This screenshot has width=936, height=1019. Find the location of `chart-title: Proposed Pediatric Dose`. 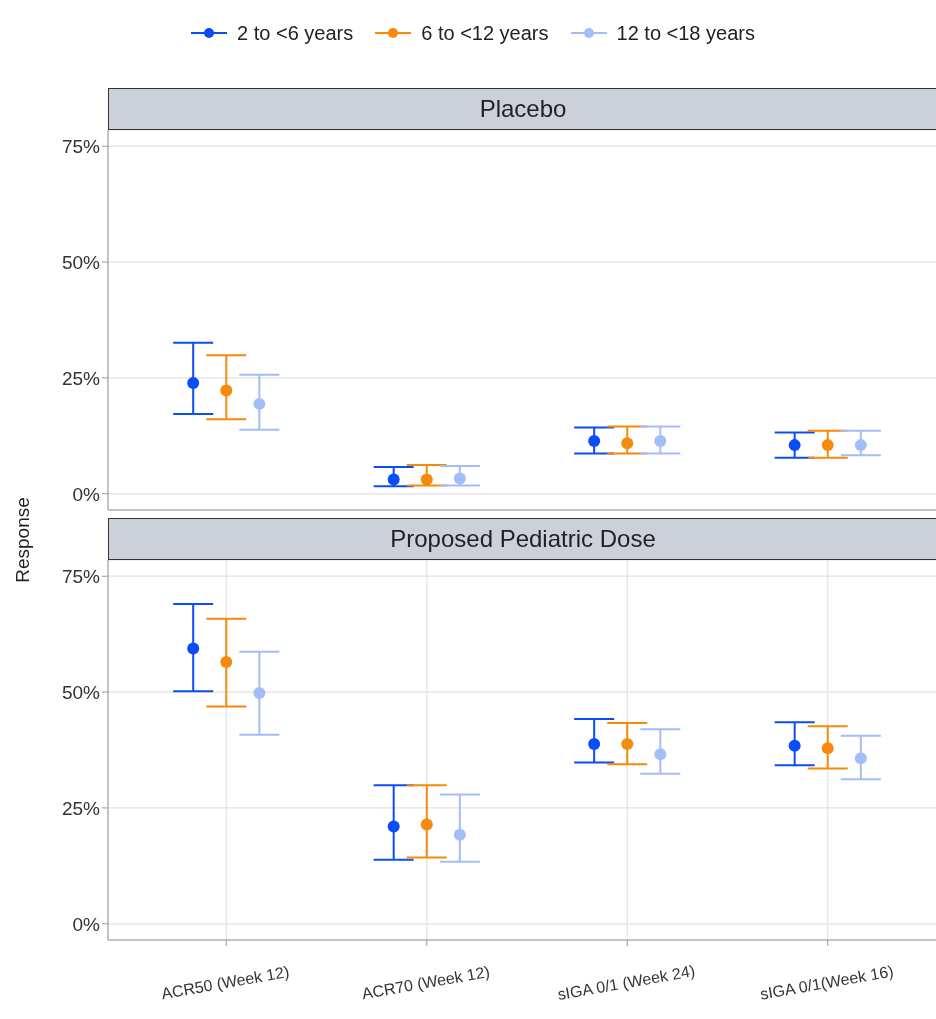

chart-title: Proposed Pediatric Dose is located at coordinates (522, 539).